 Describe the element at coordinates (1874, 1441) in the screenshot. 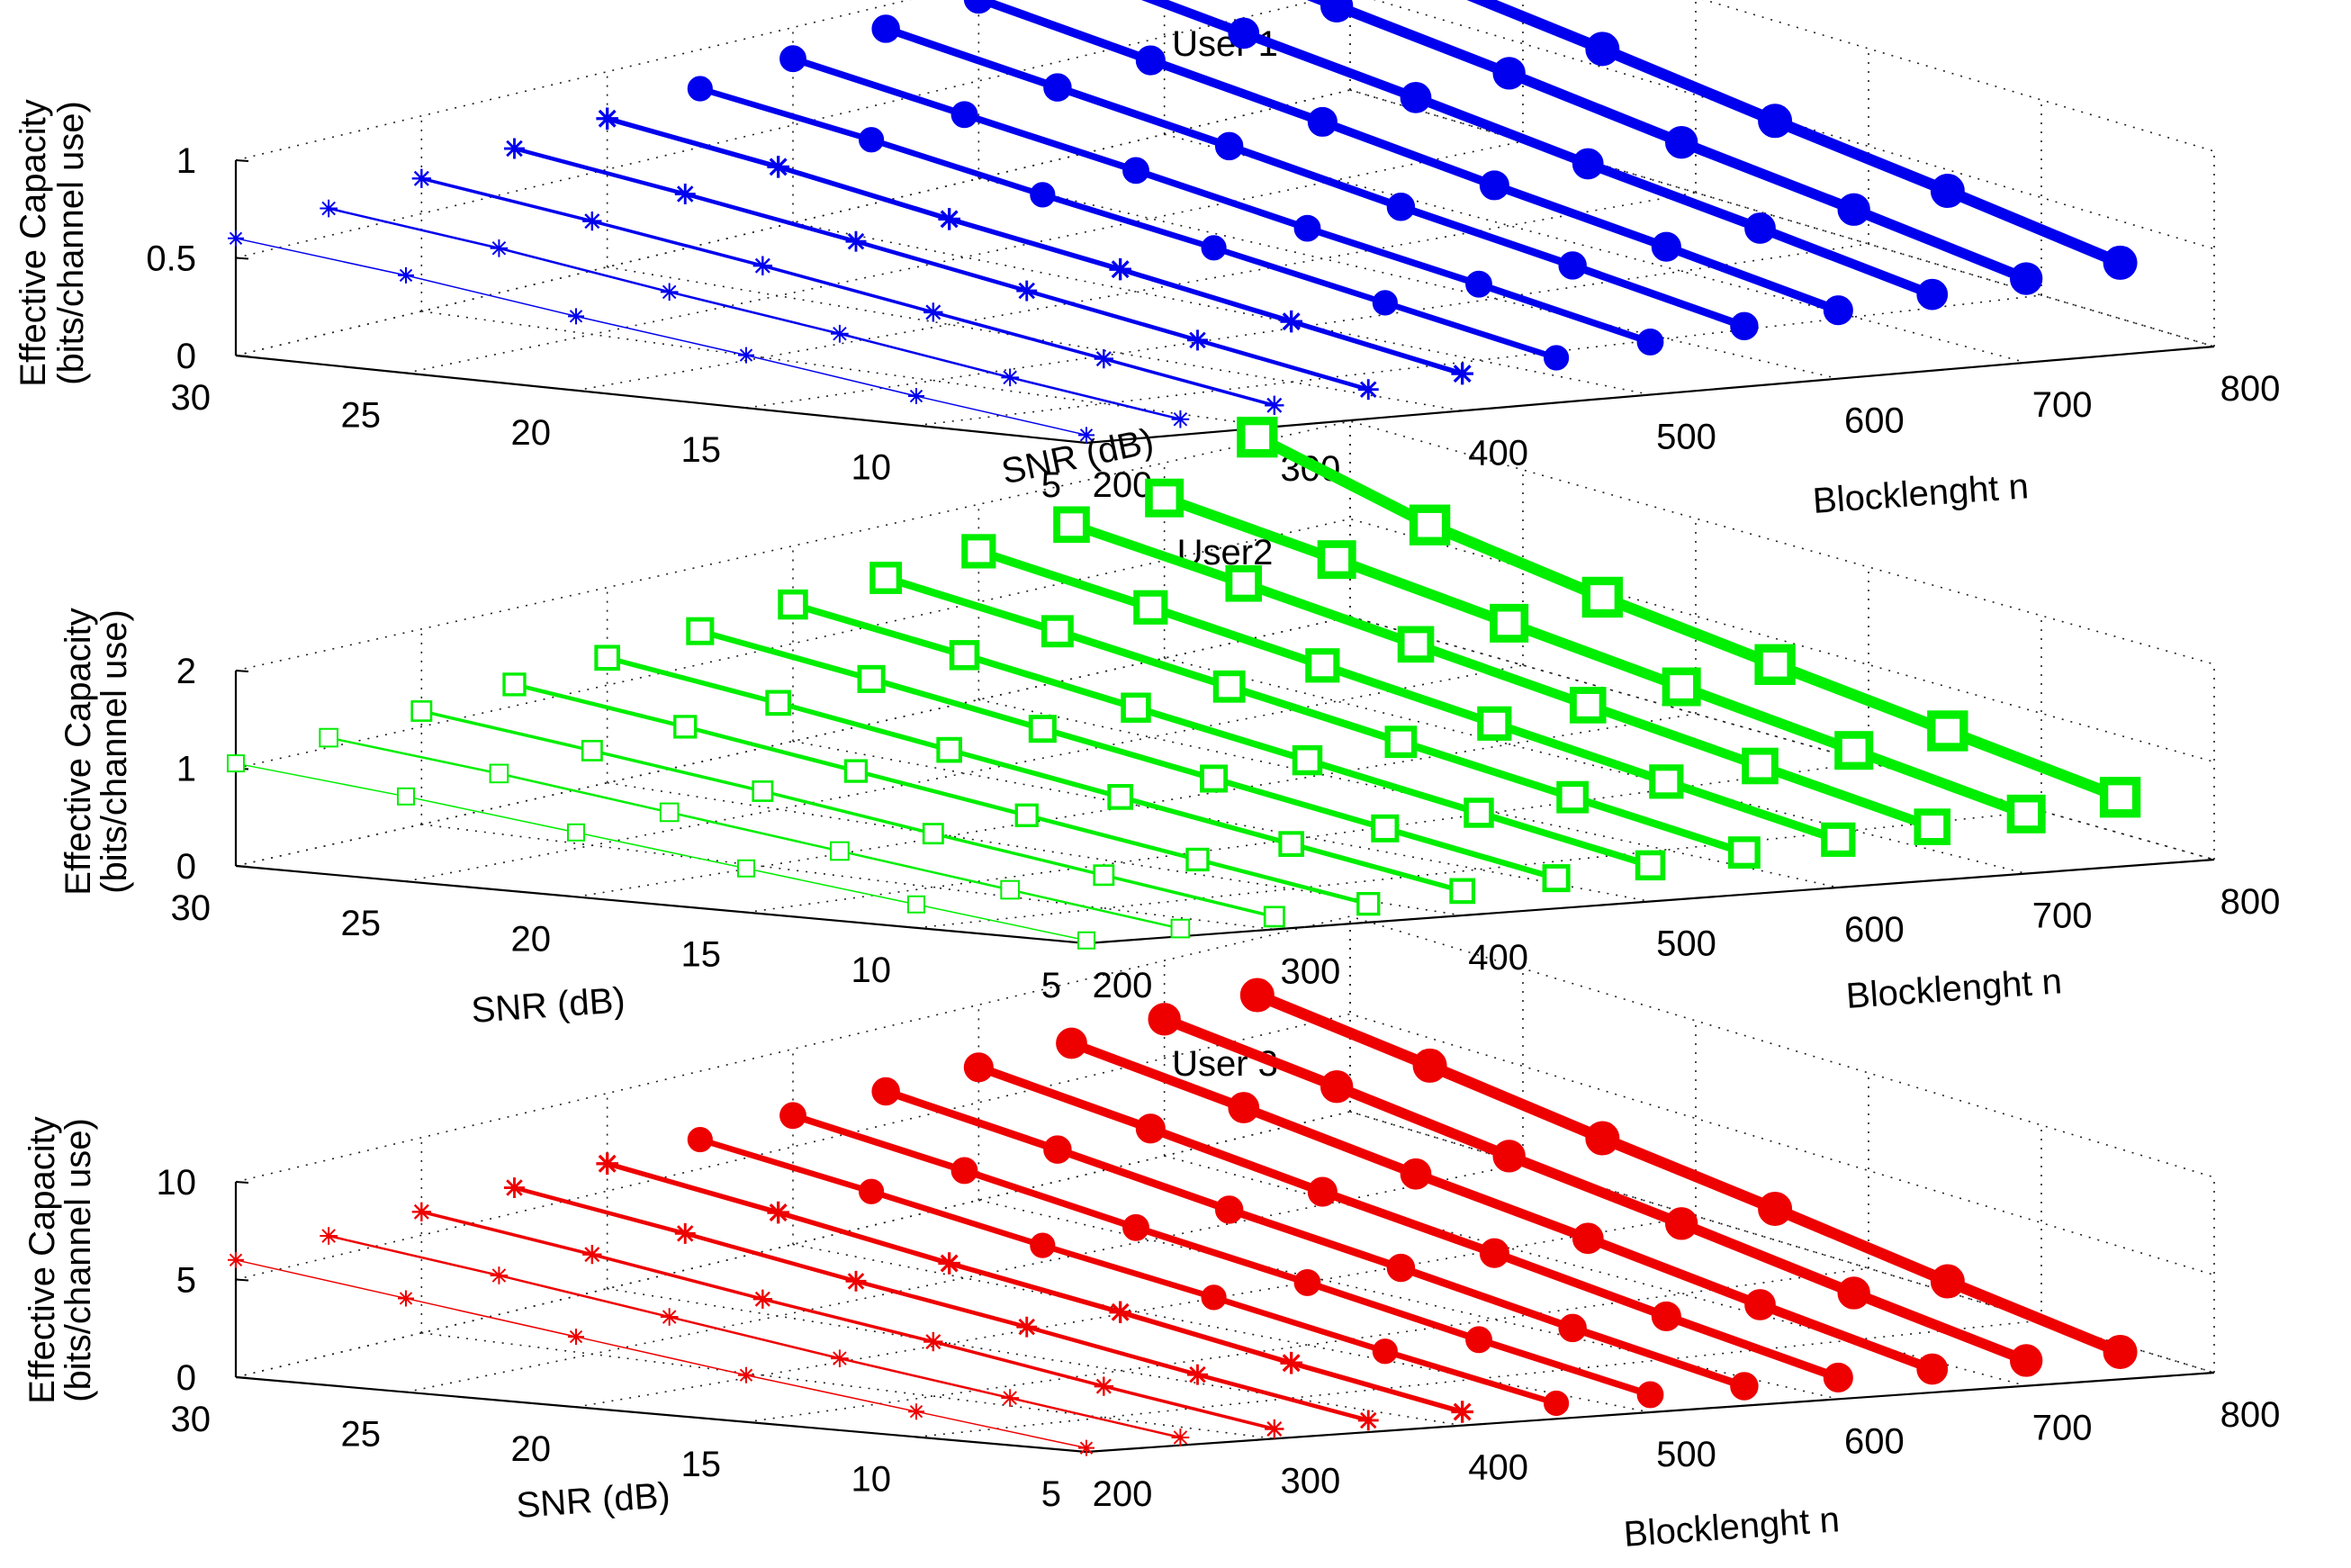

I see `blocklength-tick-label: 600` at that location.